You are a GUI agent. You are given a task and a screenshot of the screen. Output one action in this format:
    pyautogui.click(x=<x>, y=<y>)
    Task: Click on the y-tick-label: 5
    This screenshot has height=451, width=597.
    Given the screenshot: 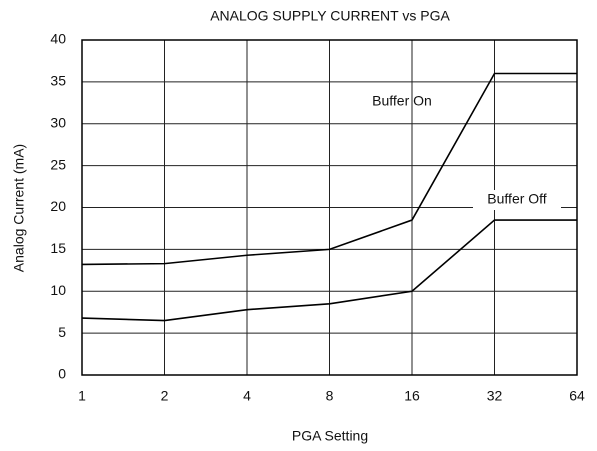 What is the action you would take?
    pyautogui.click(x=62, y=332)
    